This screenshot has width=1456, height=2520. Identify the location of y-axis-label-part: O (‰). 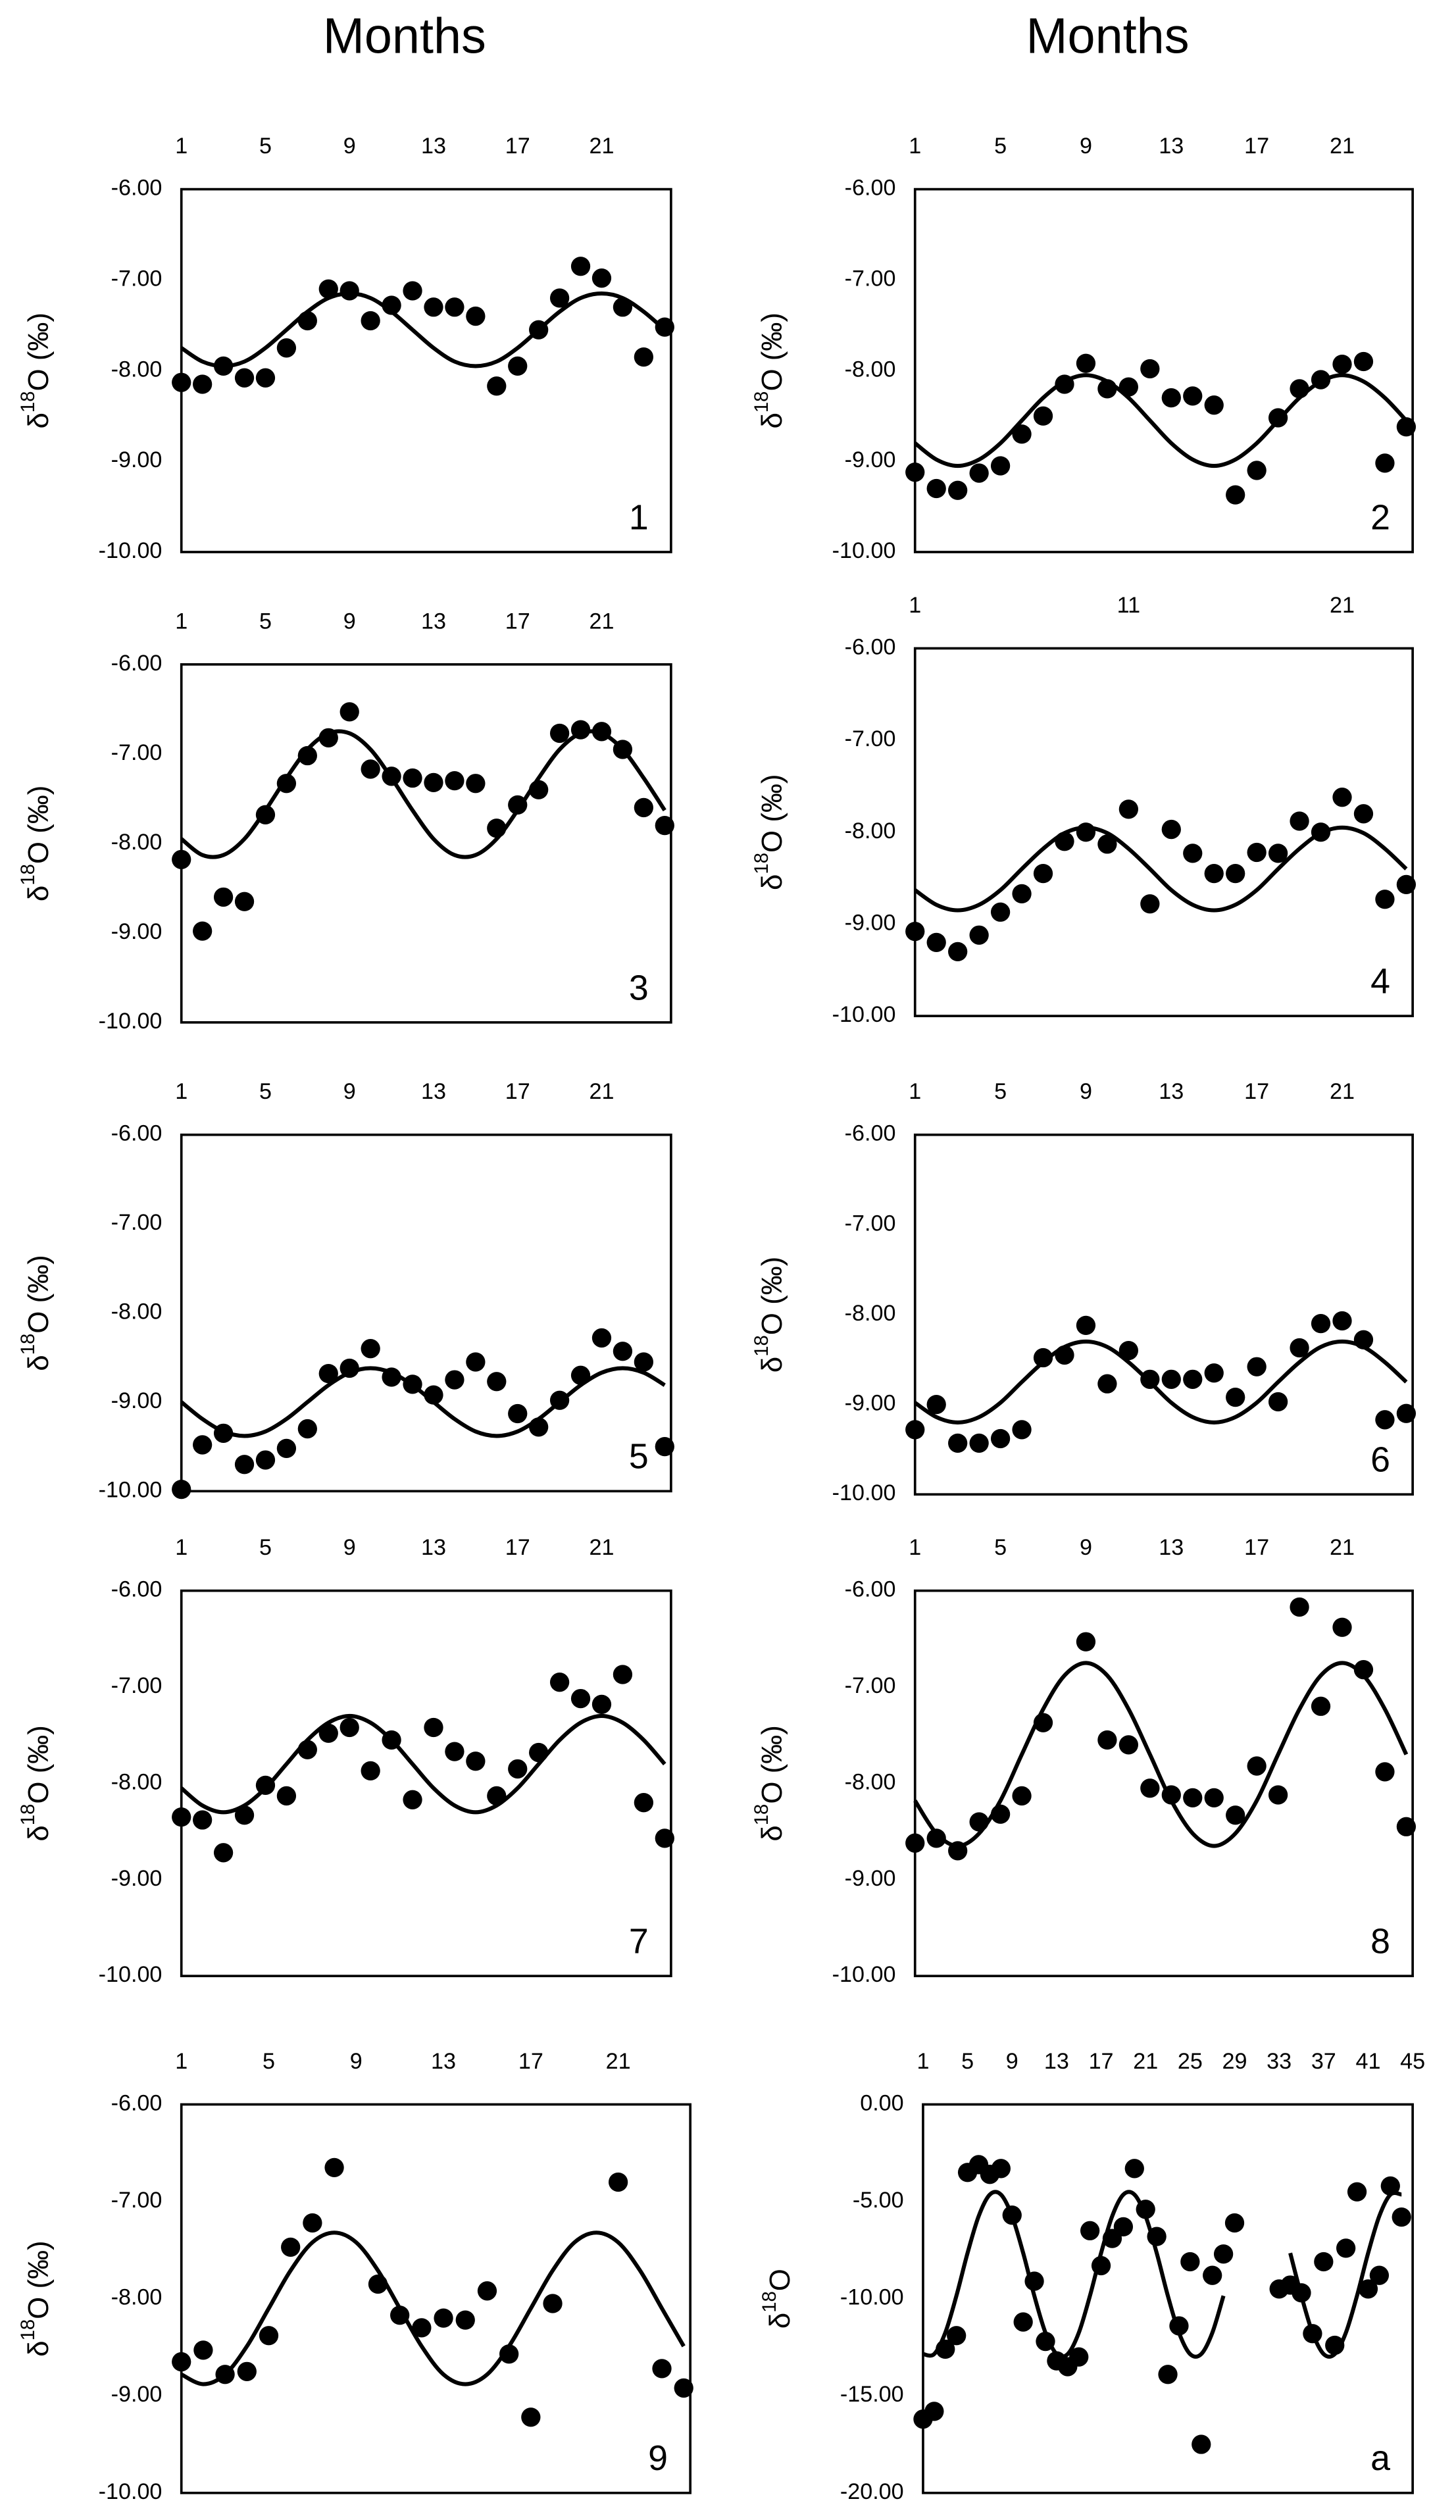
(38, 1764).